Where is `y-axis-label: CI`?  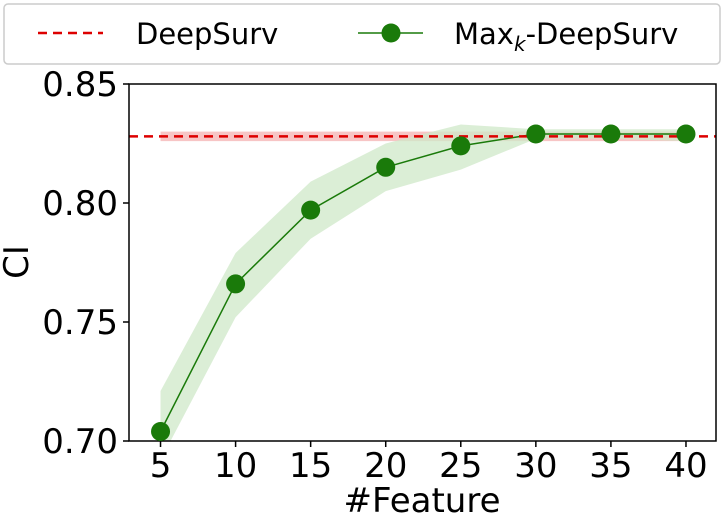 y-axis-label: CI is located at coordinates (18, 262).